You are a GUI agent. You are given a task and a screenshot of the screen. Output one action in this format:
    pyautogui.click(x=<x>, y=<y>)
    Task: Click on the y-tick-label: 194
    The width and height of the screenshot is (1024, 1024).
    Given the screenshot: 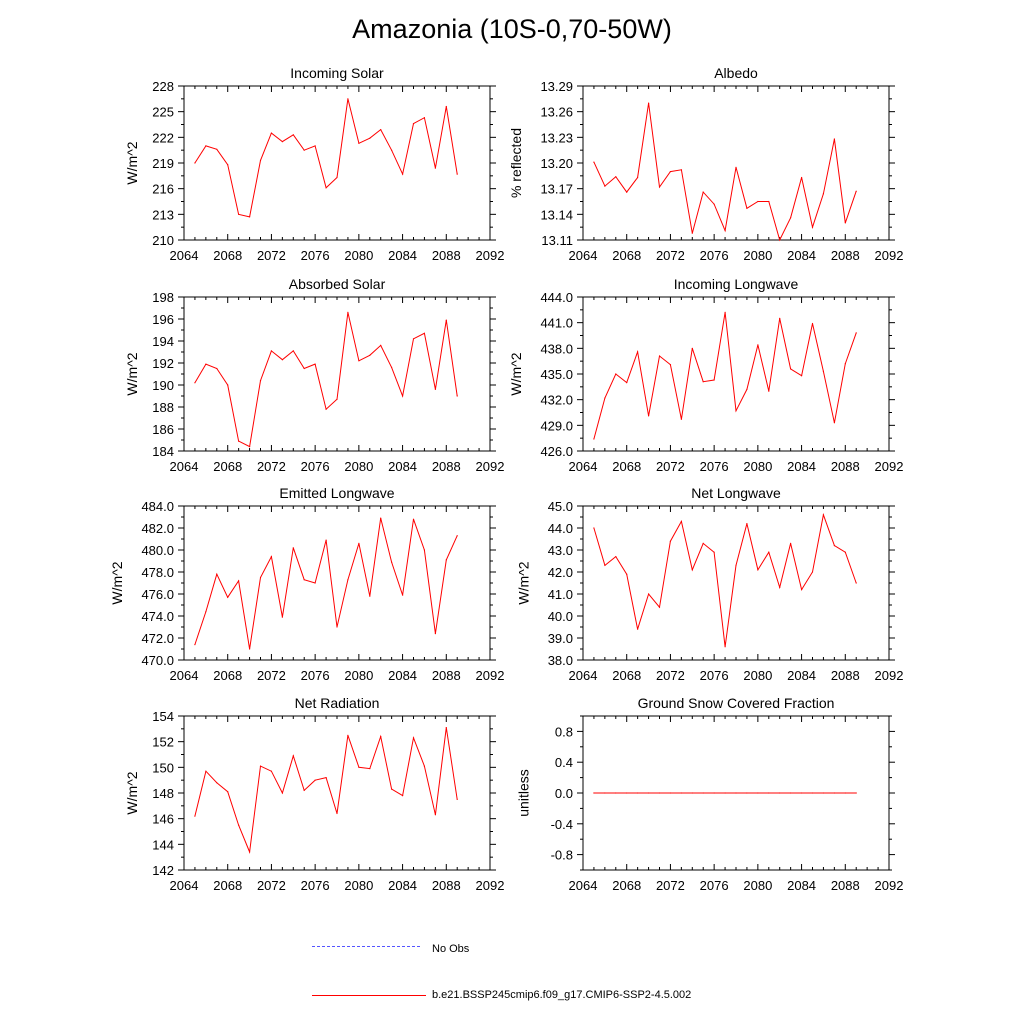 What is the action you would take?
    pyautogui.click(x=163, y=341)
    